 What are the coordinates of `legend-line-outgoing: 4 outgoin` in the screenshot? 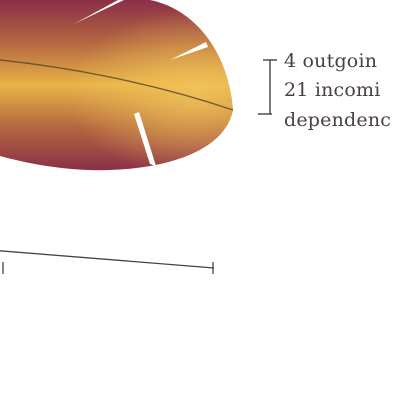 It's located at (331, 61).